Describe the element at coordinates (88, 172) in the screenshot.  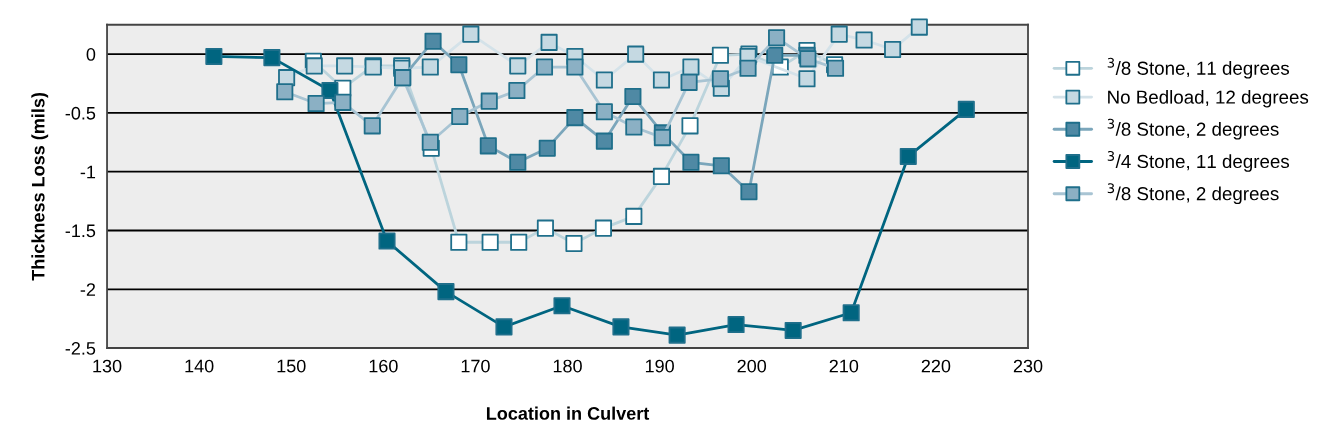
I see `y-tick-label: -1` at that location.